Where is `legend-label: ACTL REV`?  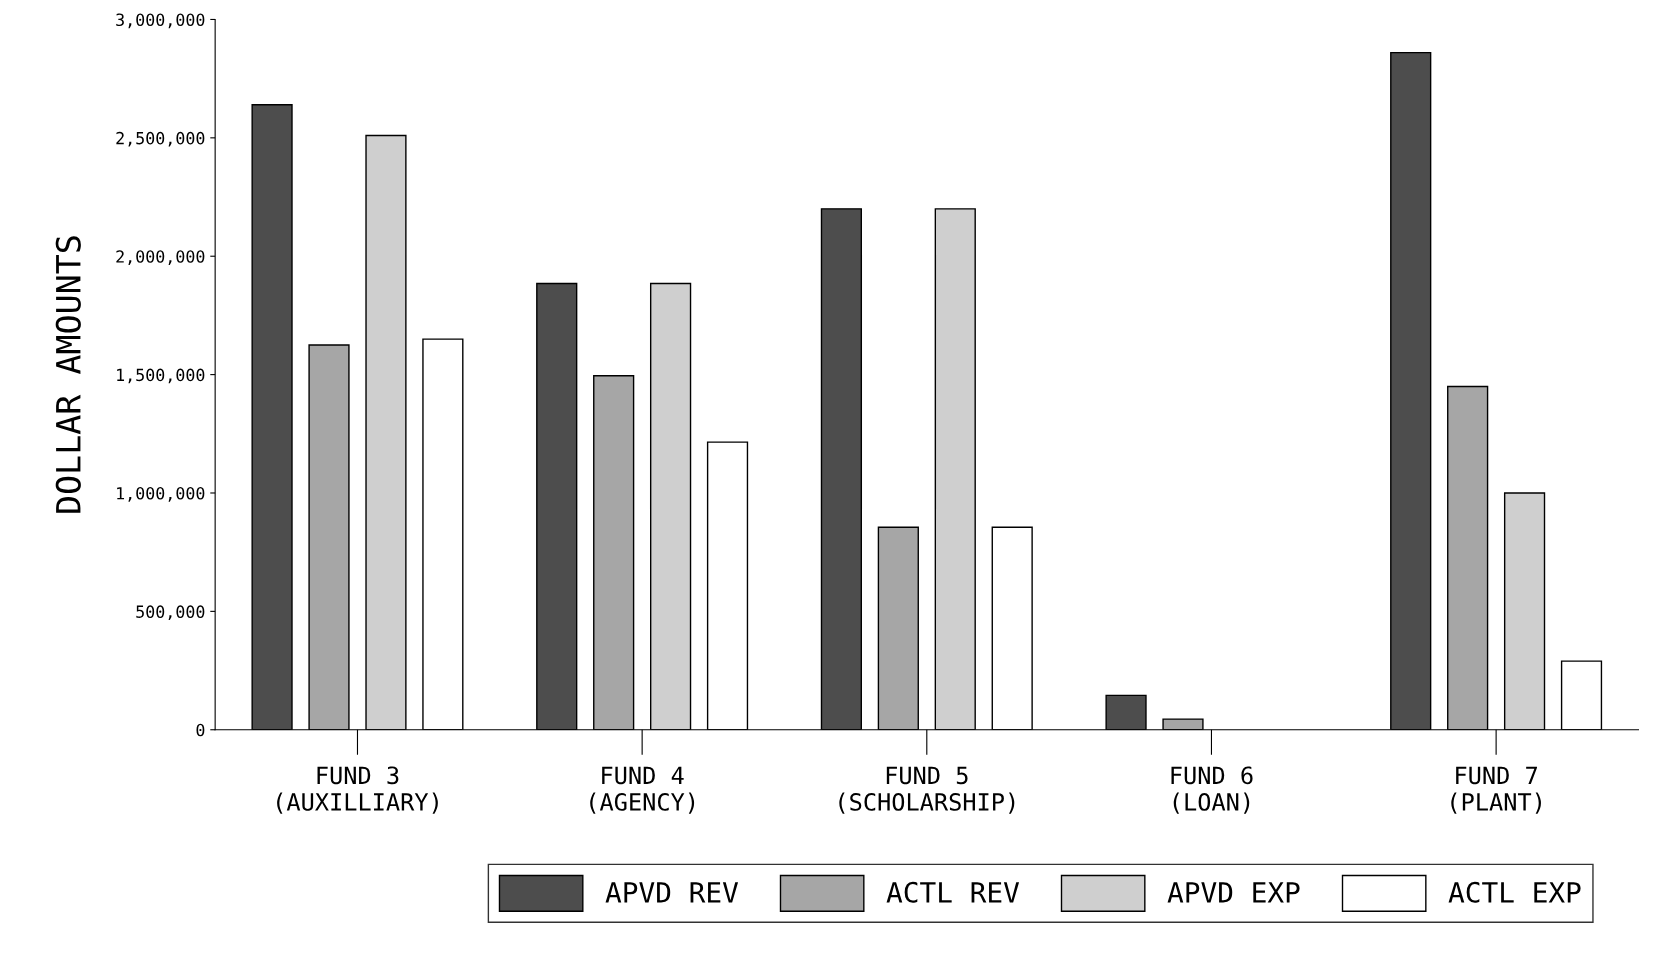 legend-label: ACTL REV is located at coordinates (953, 892).